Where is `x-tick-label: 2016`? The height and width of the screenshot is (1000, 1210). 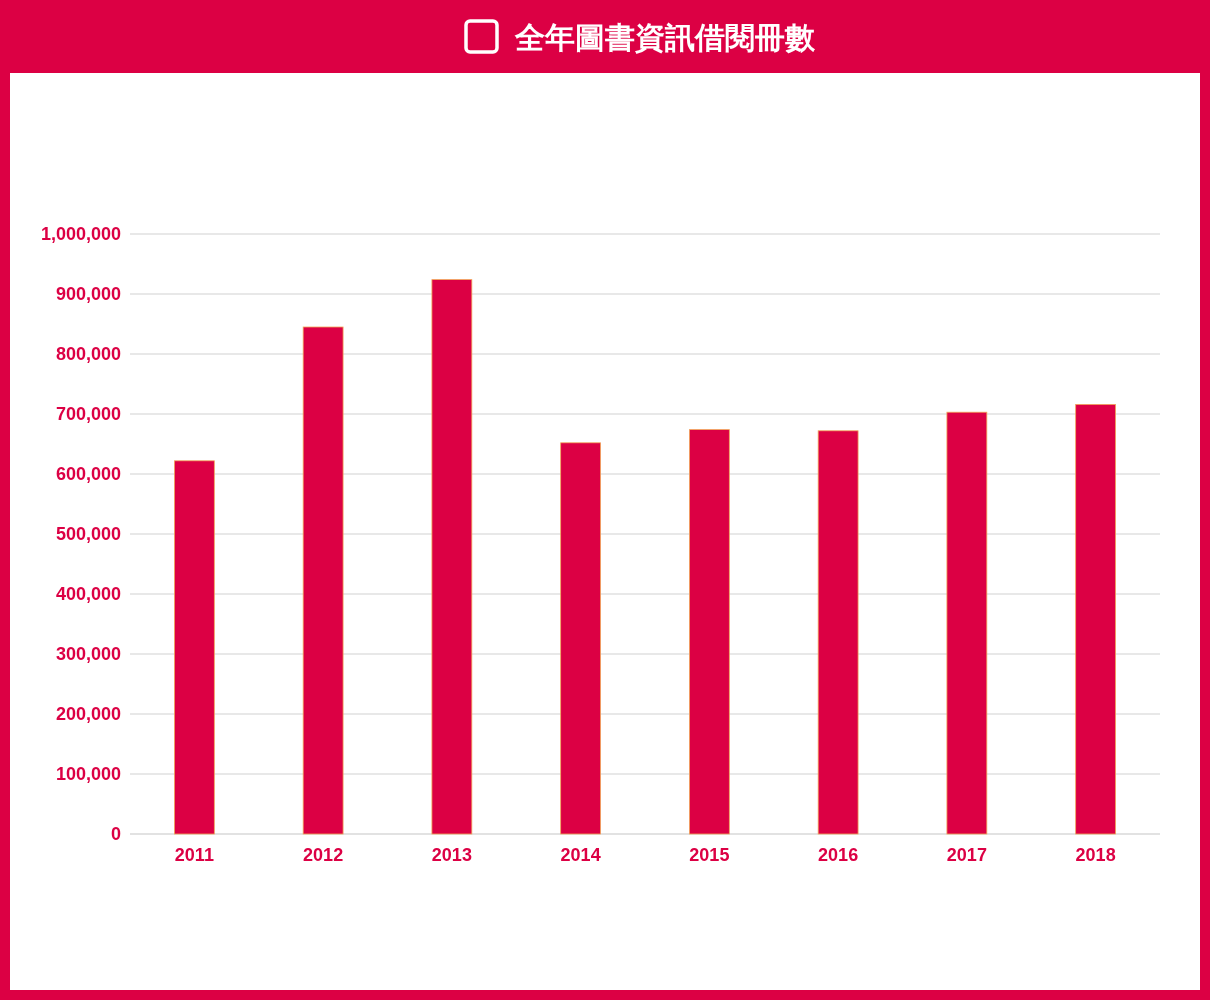
x-tick-label: 2016 is located at coordinates (838, 855).